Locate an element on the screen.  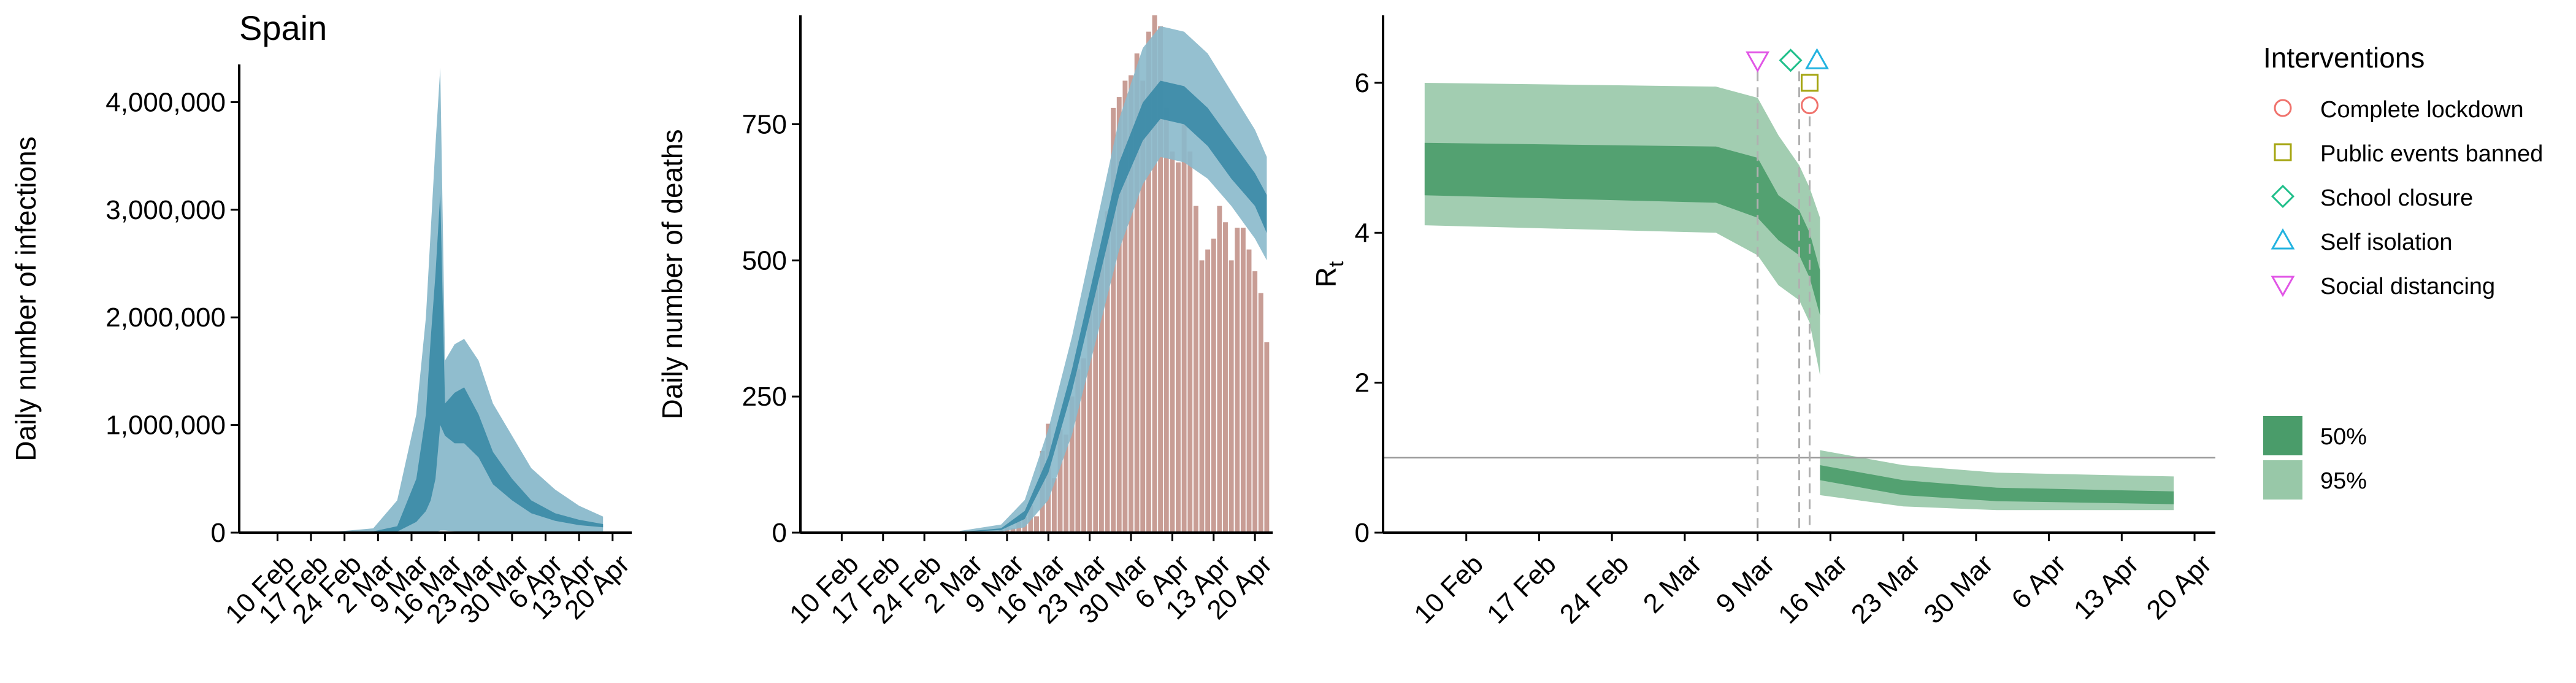
x-tick-label: 30 Mar is located at coordinates (1959, 589).